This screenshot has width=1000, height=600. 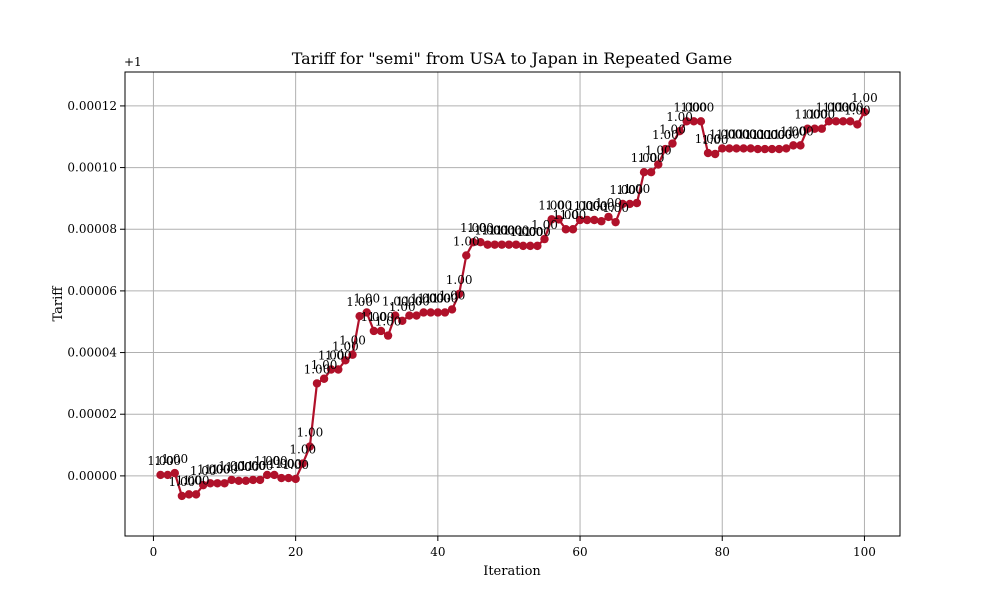 I want to click on y-tick-label: 0.00004, so click(x=92, y=353).